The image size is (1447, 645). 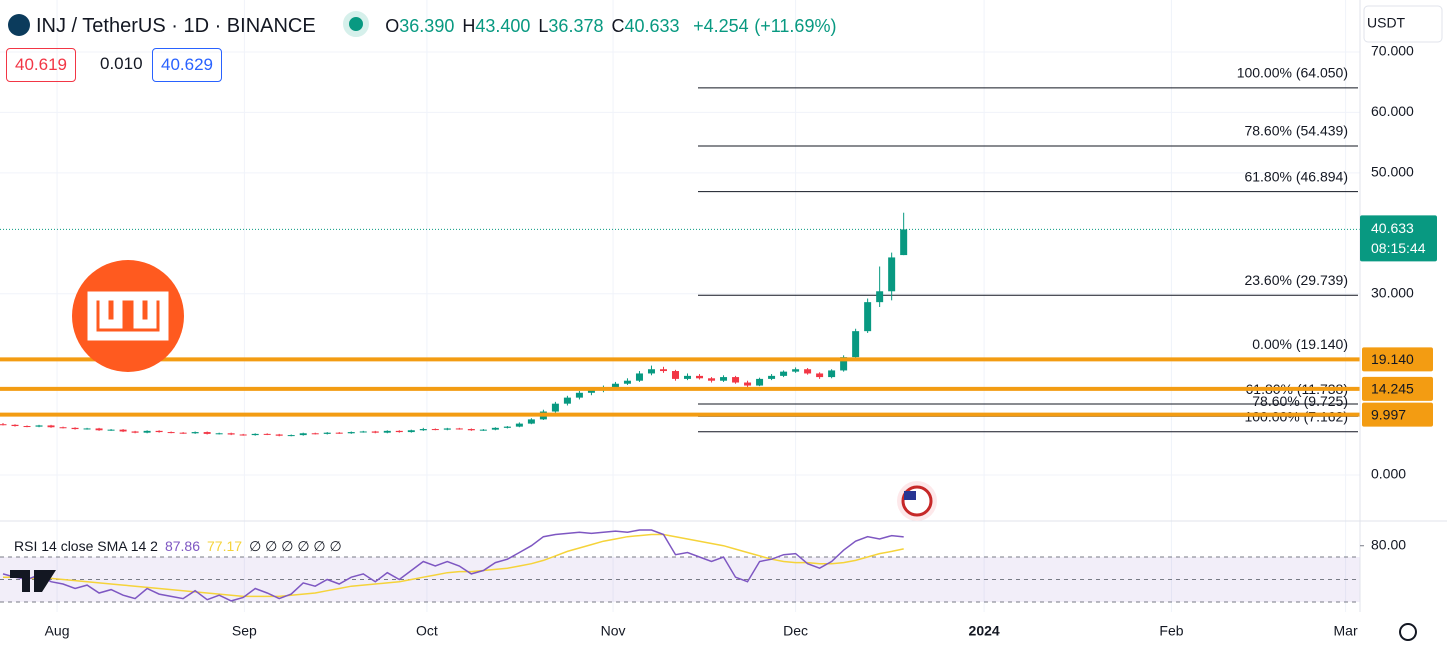 What do you see at coordinates (1300, 401) in the screenshot?
I see `fib-label: 78.60% (9.725)` at bounding box center [1300, 401].